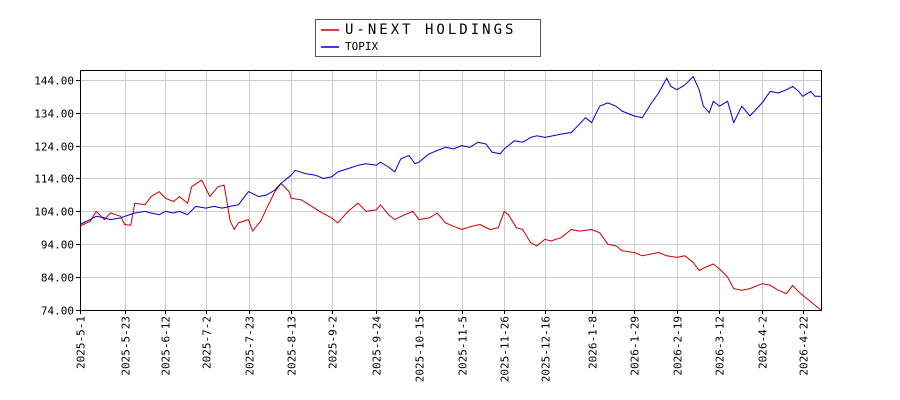 Image resolution: width=900 pixels, height=400 pixels. Describe the element at coordinates (361, 46) in the screenshot. I see `legend-label-topix: TOPIX` at that location.